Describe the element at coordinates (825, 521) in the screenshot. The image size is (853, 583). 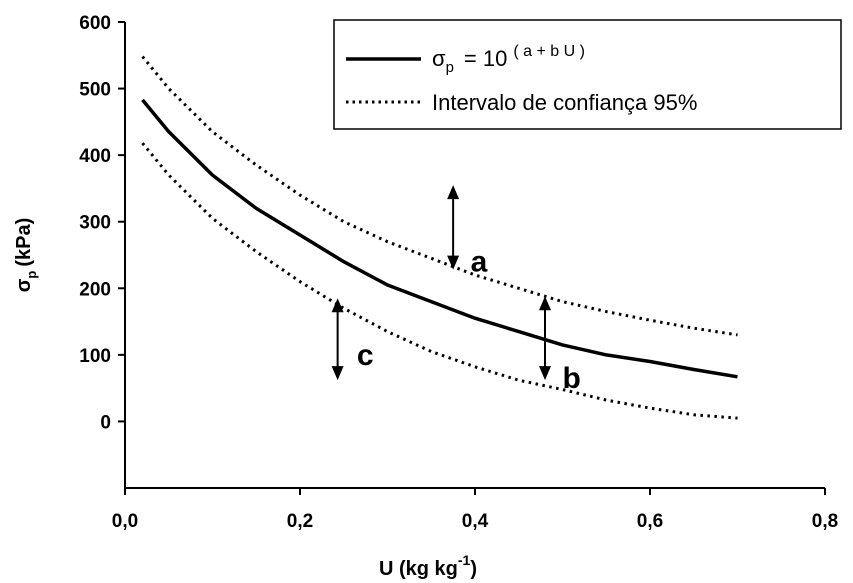
I see `x-tick-label: 0,8` at that location.